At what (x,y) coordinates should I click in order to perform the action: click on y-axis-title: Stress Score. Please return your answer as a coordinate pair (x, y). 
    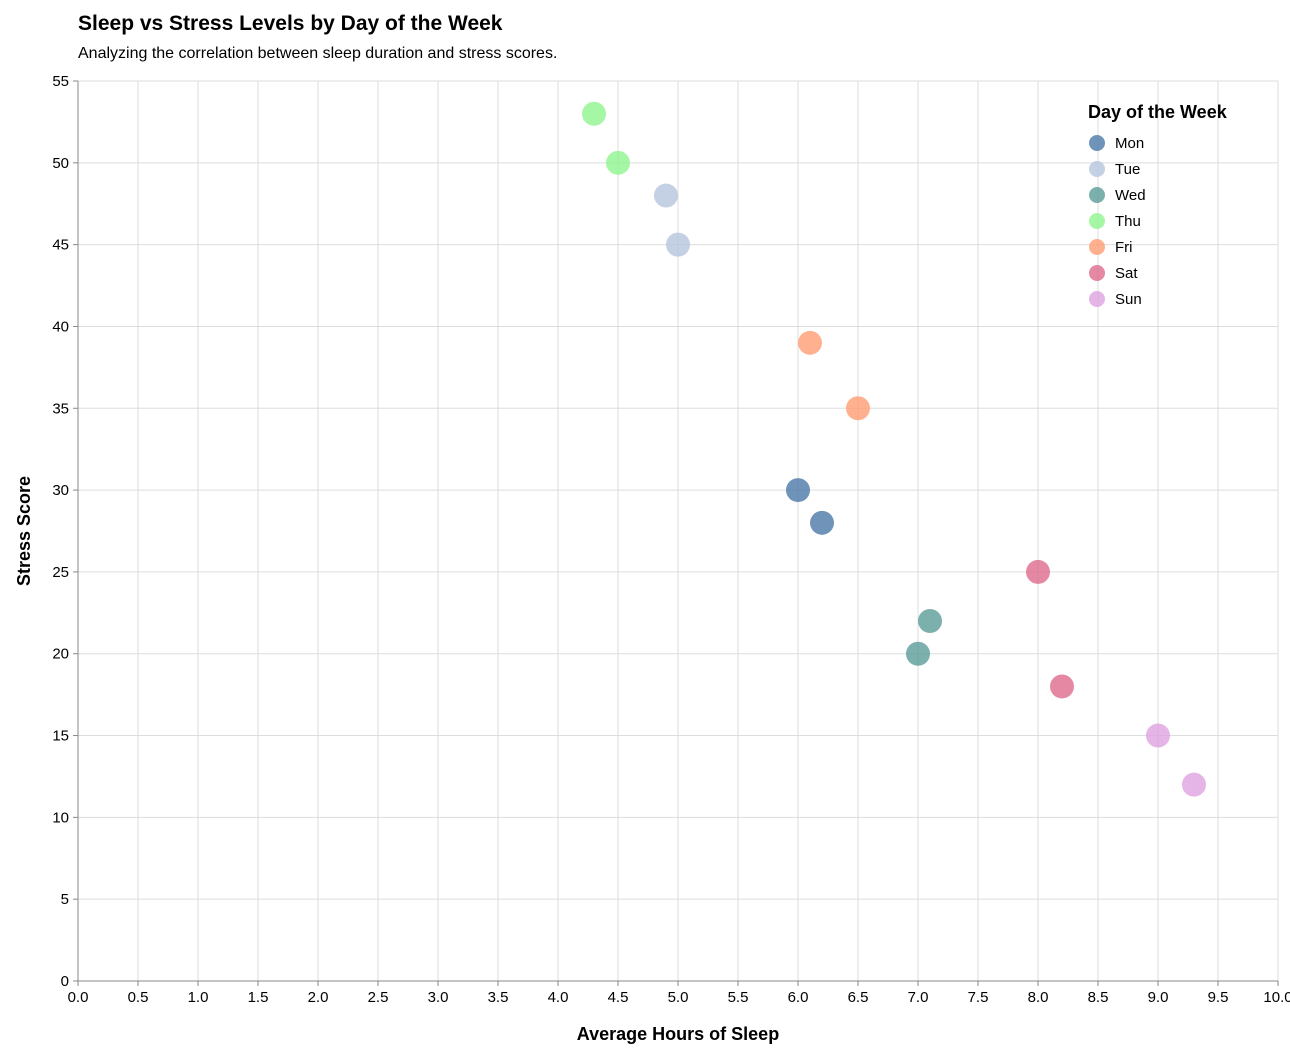
    Looking at the image, I should click on (24, 531).